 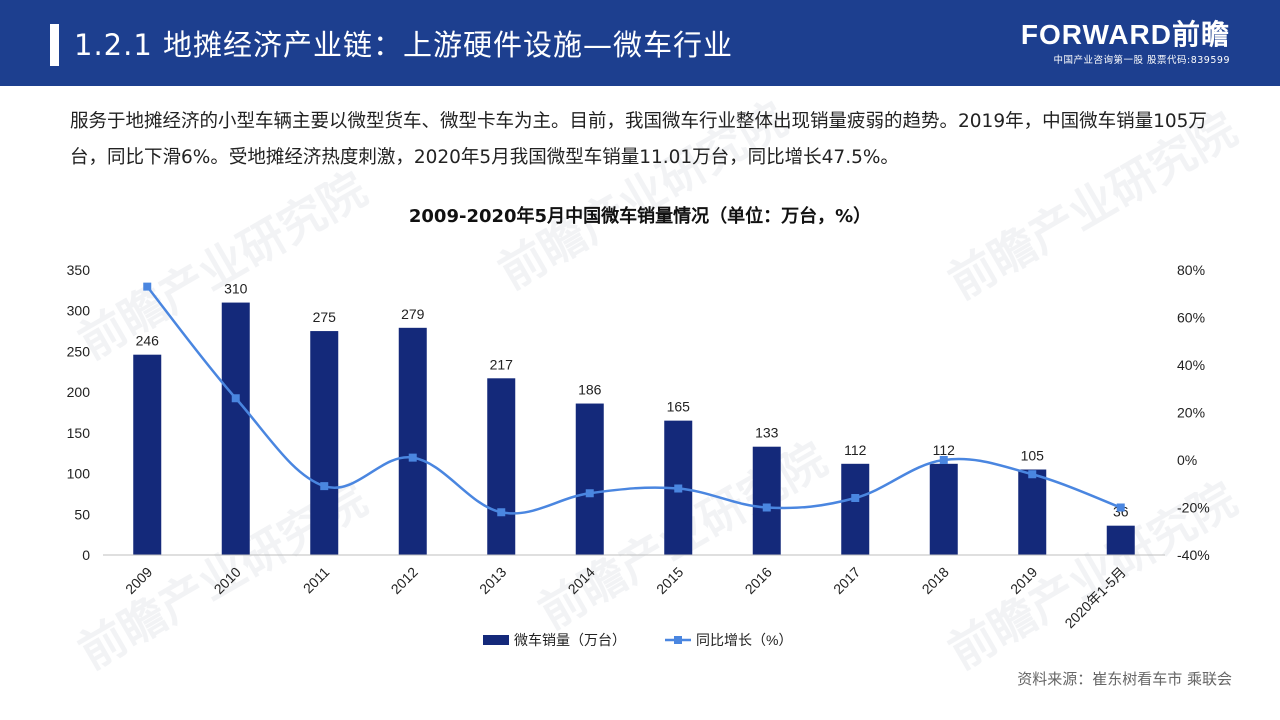 What do you see at coordinates (1023, 580) in the screenshot?
I see `x-tick-label: 2019` at bounding box center [1023, 580].